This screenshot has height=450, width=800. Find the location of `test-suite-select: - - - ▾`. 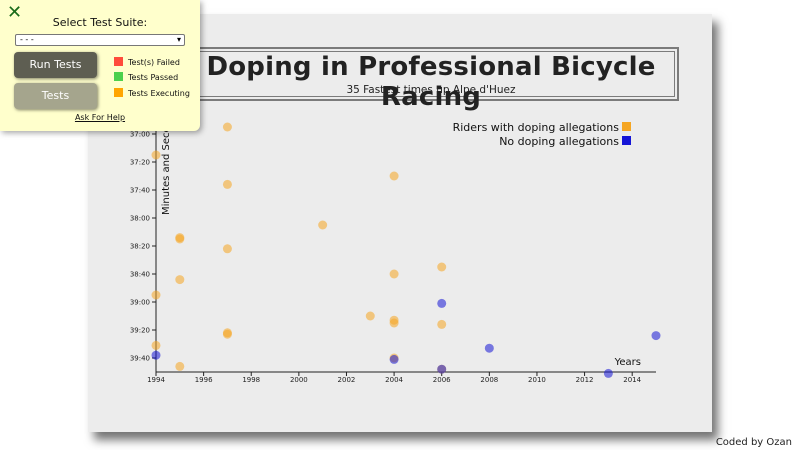

test-suite-select: - - - ▾ is located at coordinates (100, 40).